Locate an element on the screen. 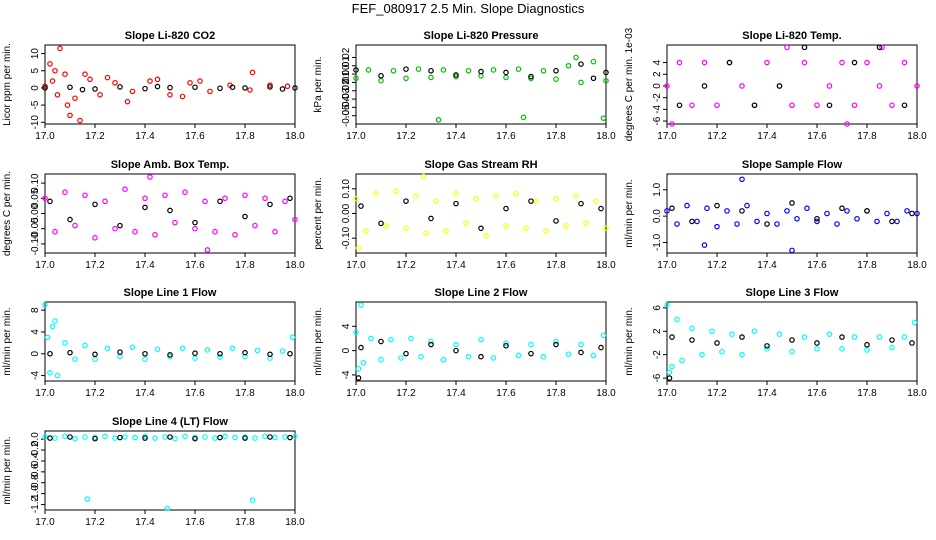 The image size is (936, 540). y-tick-label: -1.2 is located at coordinates (35, 504).